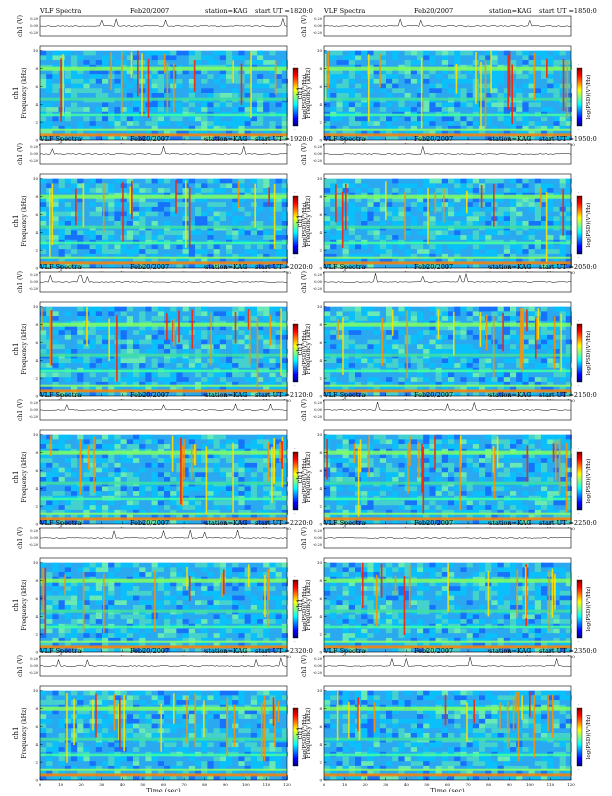  I want to click on panel-header-date: Feb20/2007, so click(433, 139).